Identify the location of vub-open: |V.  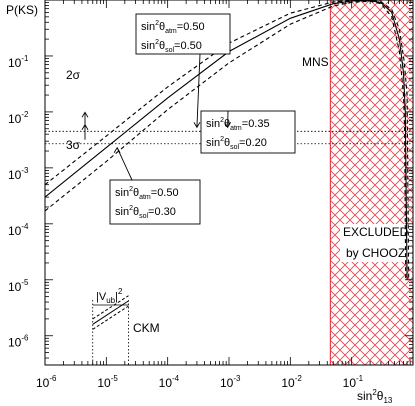
(101, 297).